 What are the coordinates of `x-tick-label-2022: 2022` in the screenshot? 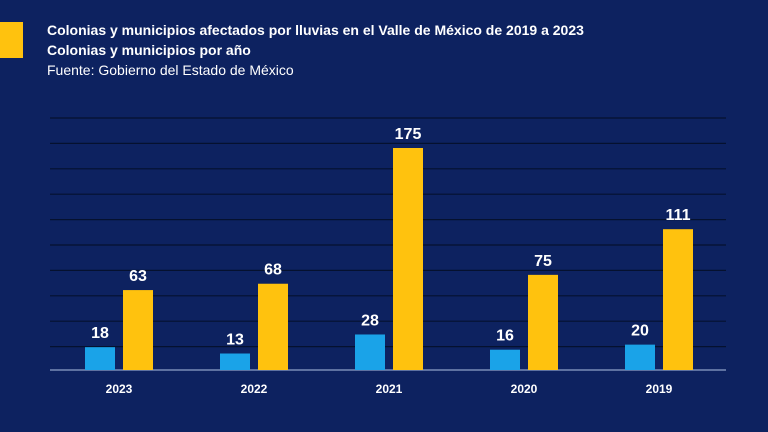 It's located at (254, 389).